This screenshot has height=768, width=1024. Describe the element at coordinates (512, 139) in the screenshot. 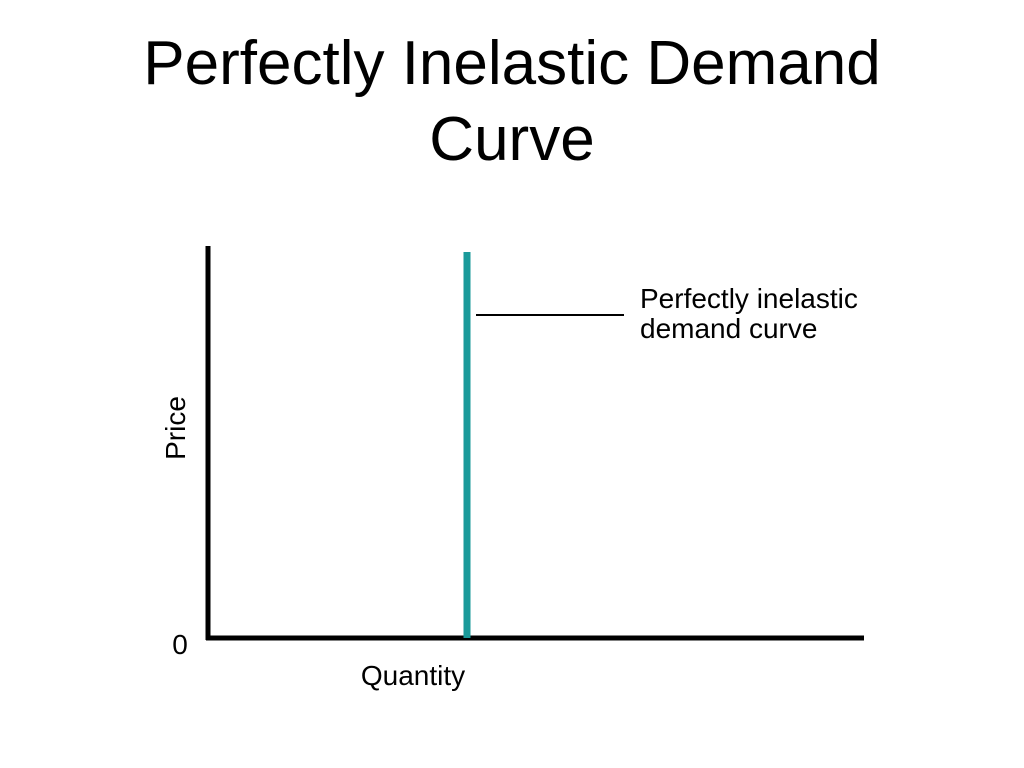

I see `title-line-2: Curve` at that location.